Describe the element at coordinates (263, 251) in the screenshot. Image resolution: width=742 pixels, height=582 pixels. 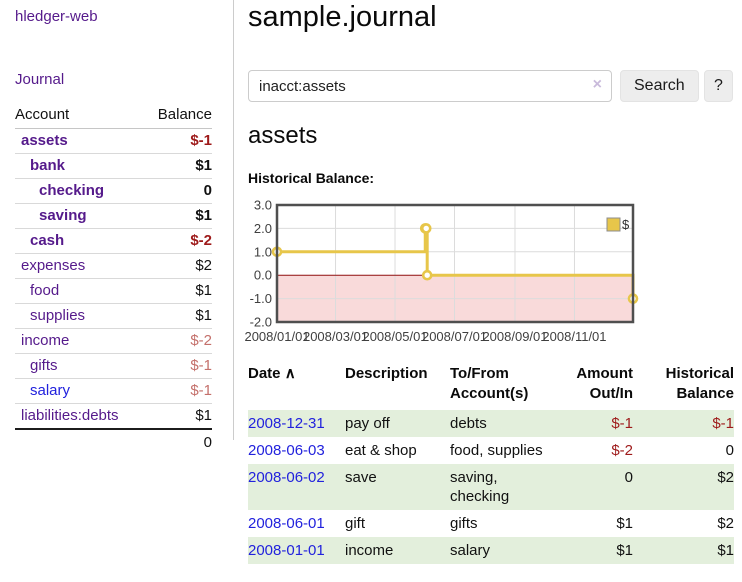
I see `y-axis-tick-label: 1.0` at that location.